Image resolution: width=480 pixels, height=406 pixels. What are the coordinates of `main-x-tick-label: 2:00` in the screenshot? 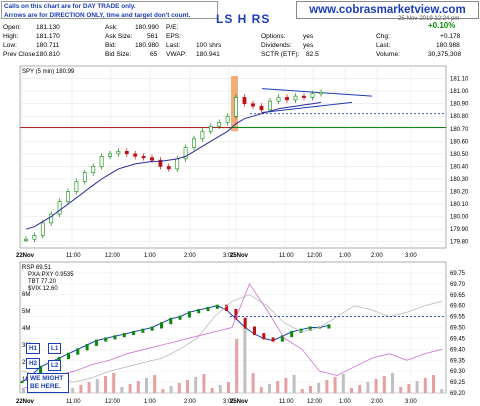 It's located at (190, 256).